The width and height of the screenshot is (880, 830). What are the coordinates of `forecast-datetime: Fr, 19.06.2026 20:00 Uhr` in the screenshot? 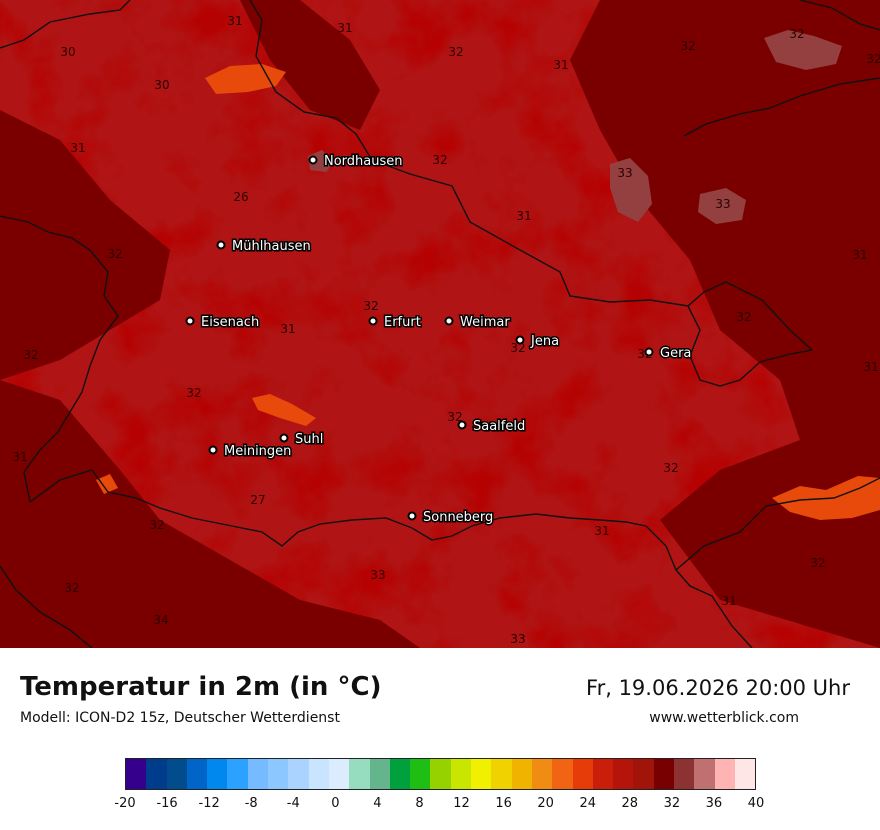 It's located at (718, 688).